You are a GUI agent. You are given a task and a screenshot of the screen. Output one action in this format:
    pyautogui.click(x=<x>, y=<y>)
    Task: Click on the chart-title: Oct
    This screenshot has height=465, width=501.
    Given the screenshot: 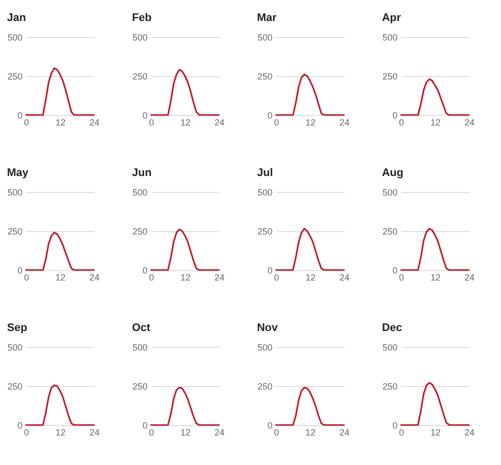 What is the action you would take?
    pyautogui.click(x=141, y=328)
    